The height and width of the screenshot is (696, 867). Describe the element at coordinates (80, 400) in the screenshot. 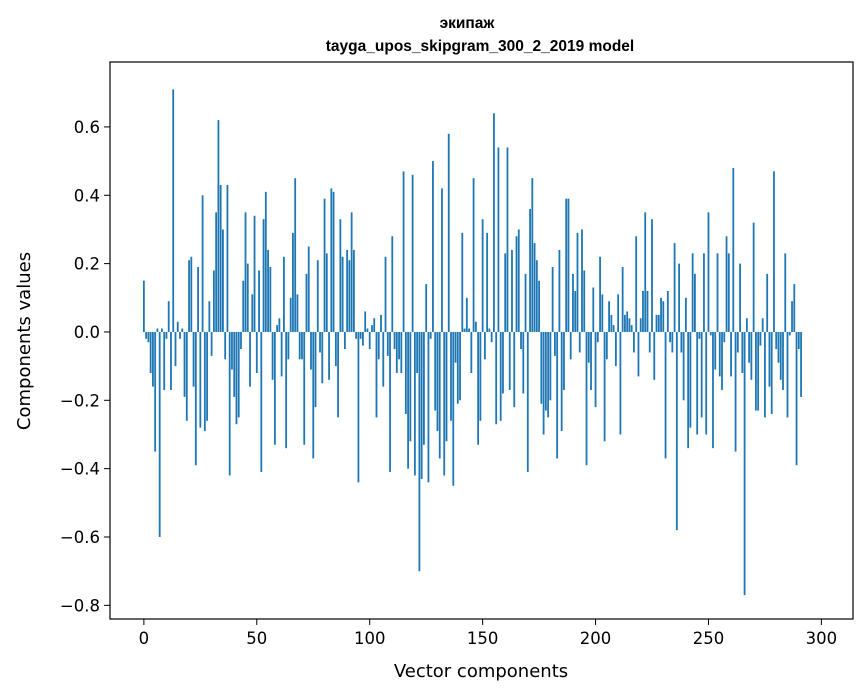

I see `y-tick-label: −0.2` at that location.